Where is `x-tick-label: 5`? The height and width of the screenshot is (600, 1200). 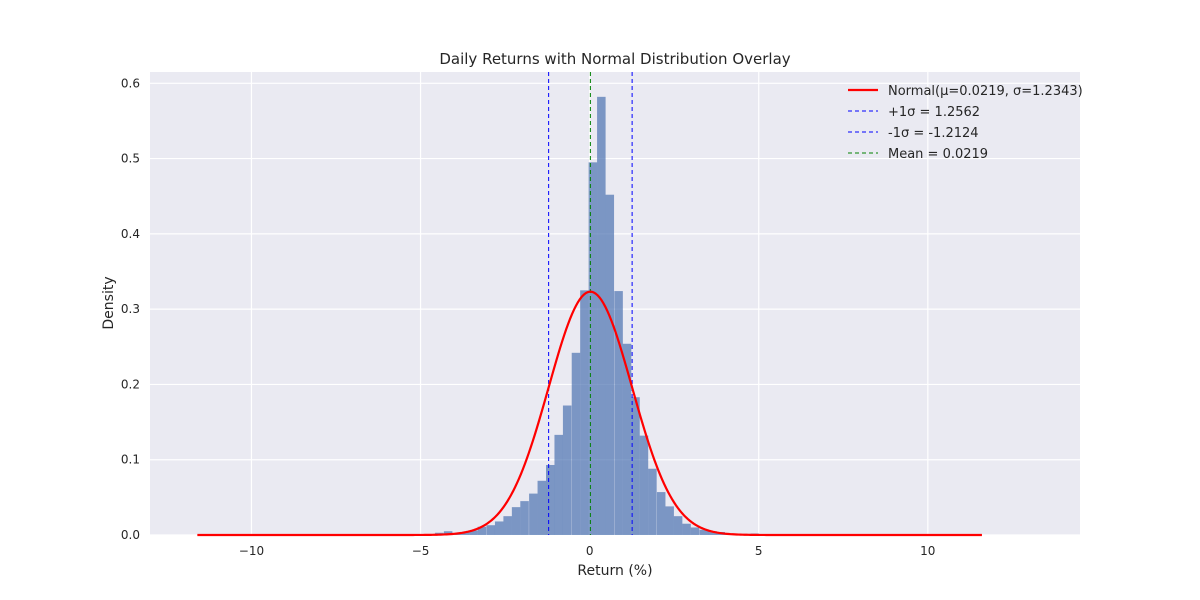
x-tick-label: 5 is located at coordinates (759, 551).